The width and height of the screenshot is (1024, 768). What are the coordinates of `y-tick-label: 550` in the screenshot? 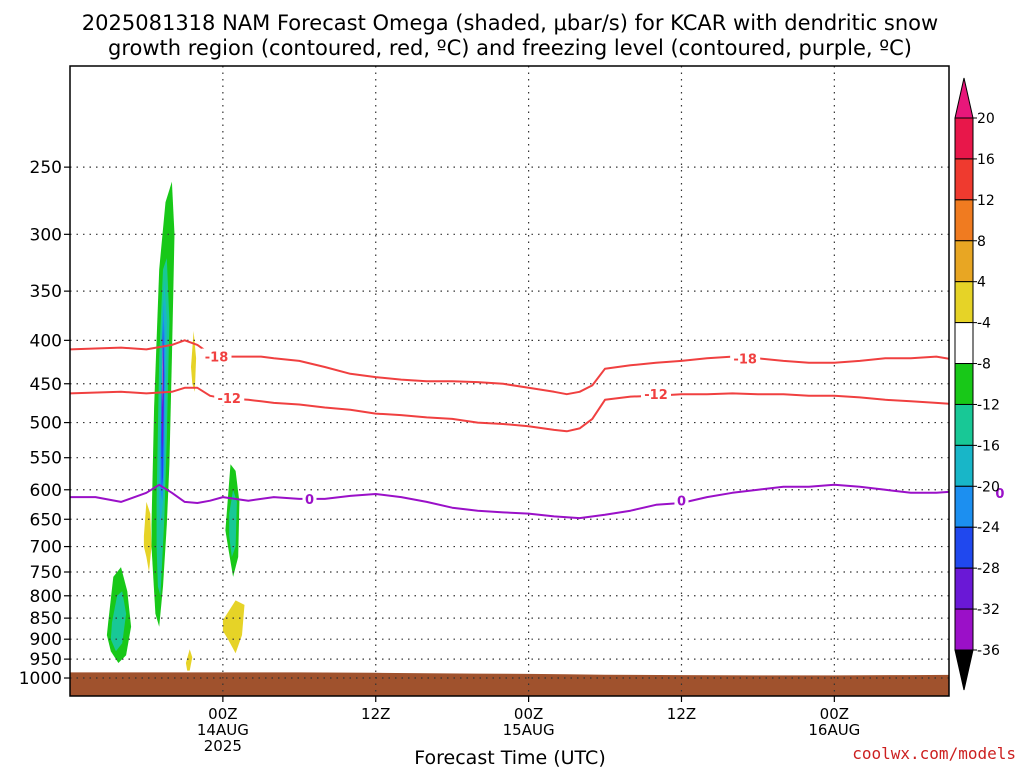 It's located at (46, 459).